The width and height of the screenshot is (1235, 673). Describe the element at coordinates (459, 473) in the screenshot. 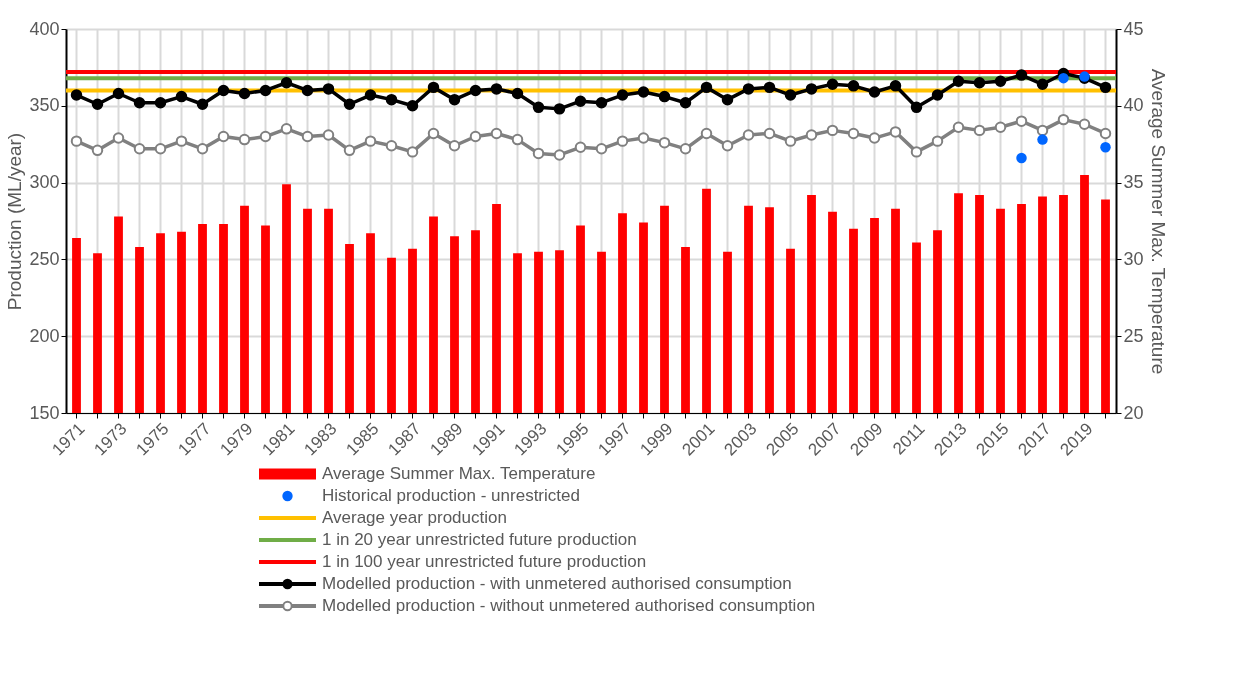

I see `legend-label: Average Summer Max. Temperature` at that location.